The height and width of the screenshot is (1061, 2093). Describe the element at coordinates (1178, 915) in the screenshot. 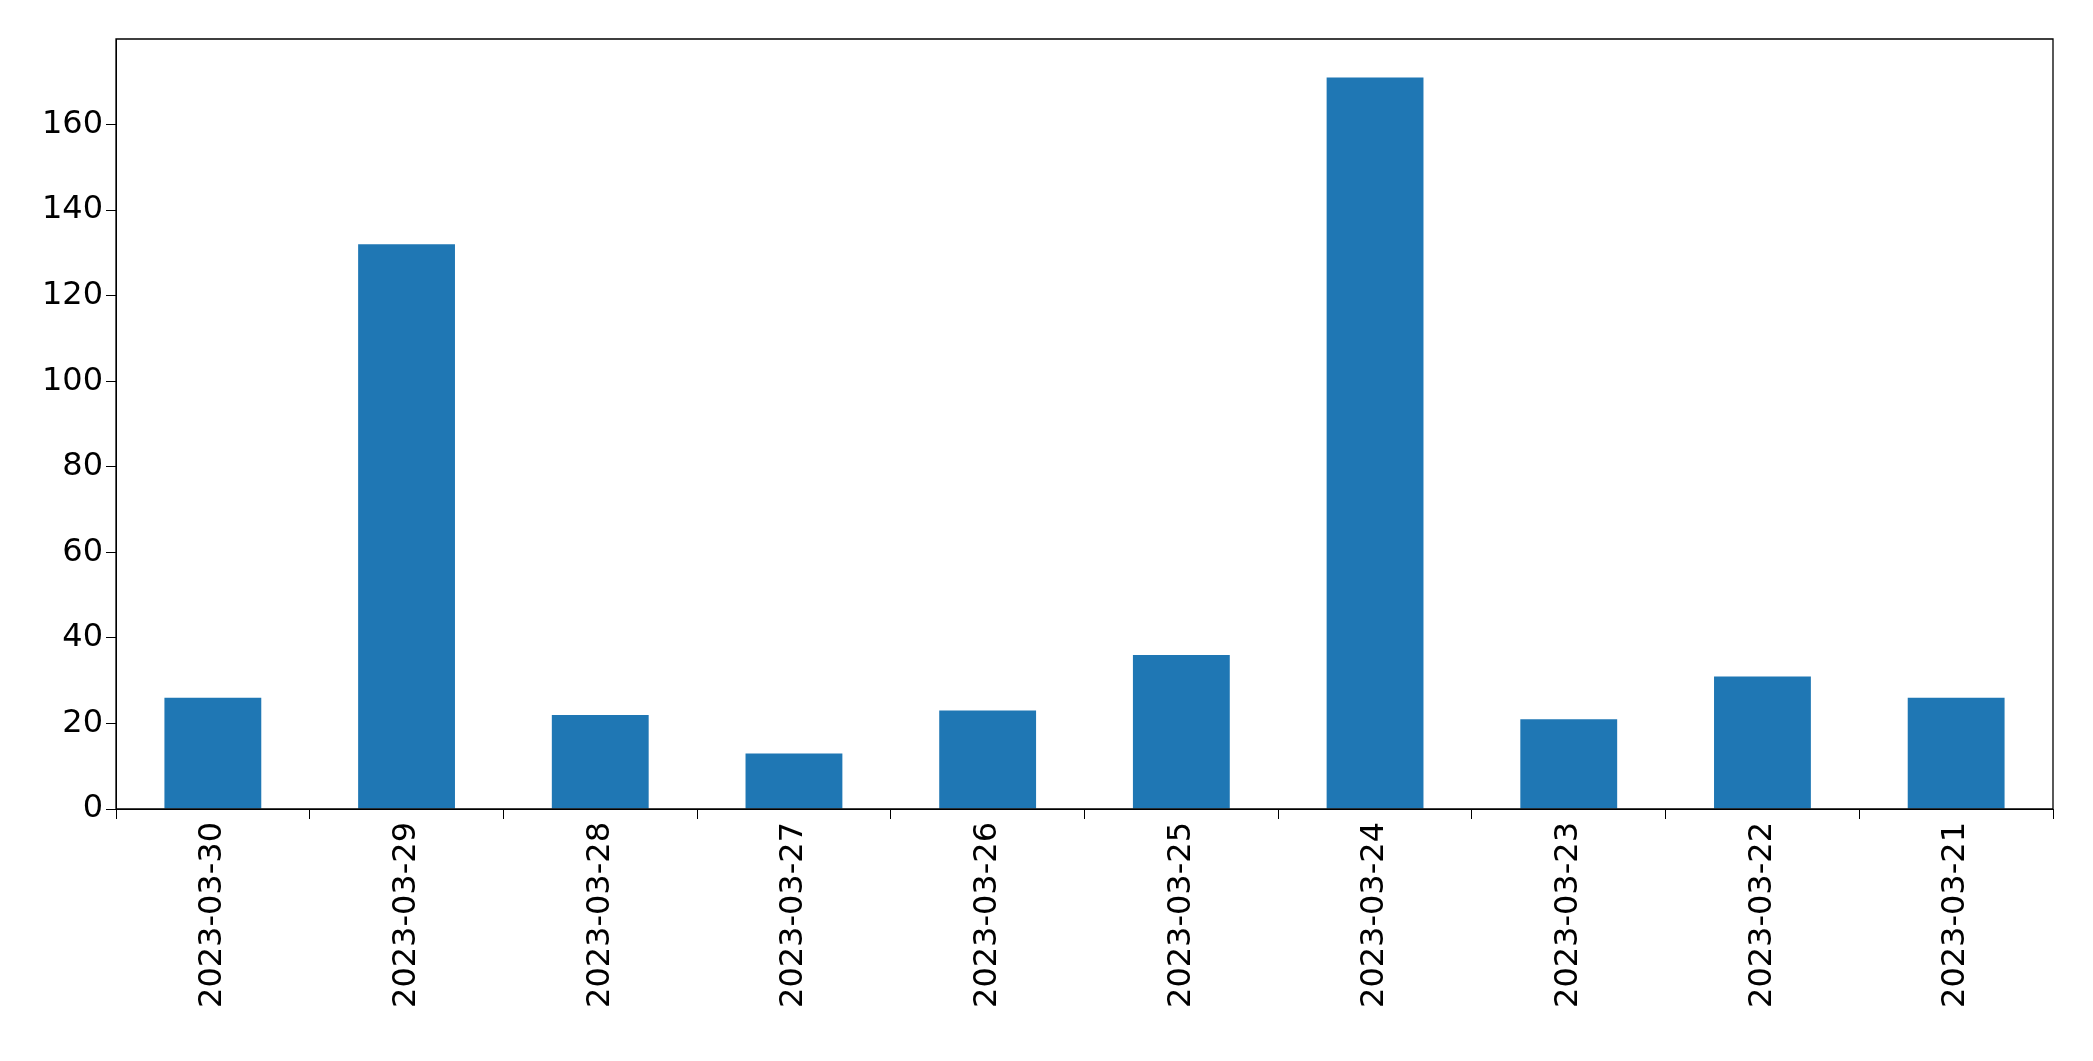

I see `x-tick-label: 2023-03-25` at that location.